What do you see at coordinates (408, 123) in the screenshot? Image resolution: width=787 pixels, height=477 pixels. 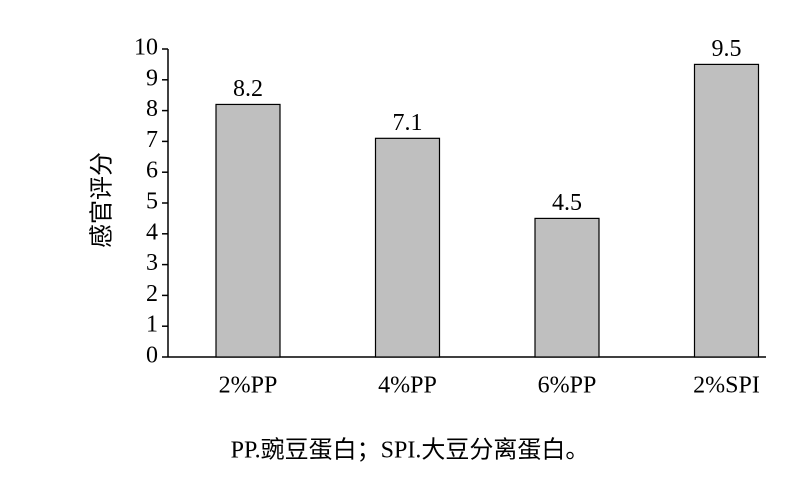 I see `data-label: 7.1` at bounding box center [408, 123].